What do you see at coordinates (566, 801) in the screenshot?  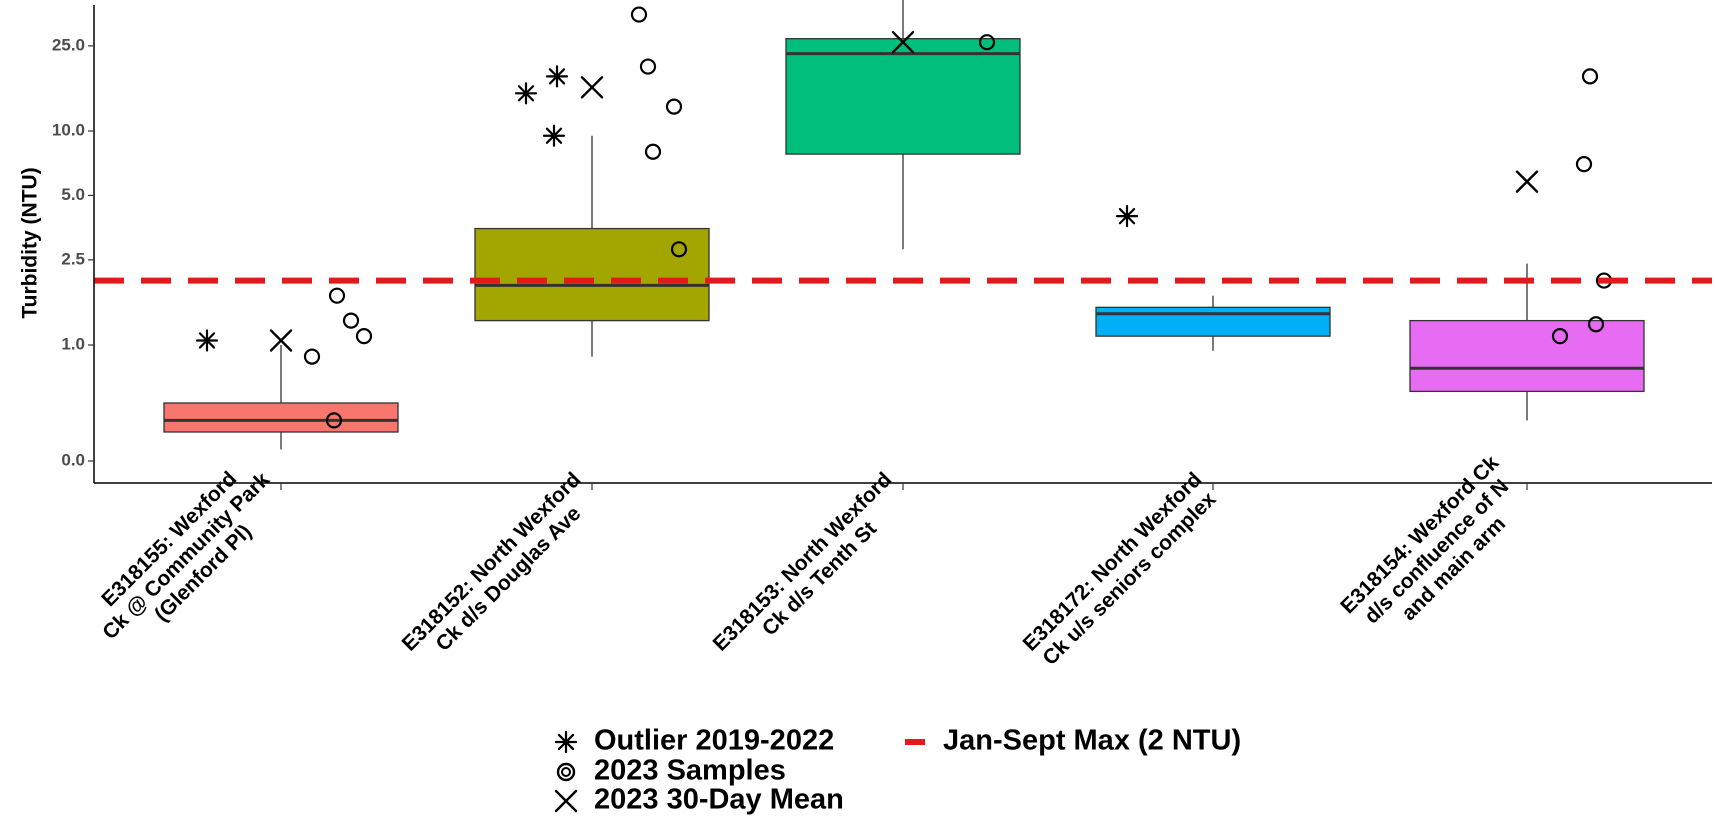 I see `legend-cross-icon` at bounding box center [566, 801].